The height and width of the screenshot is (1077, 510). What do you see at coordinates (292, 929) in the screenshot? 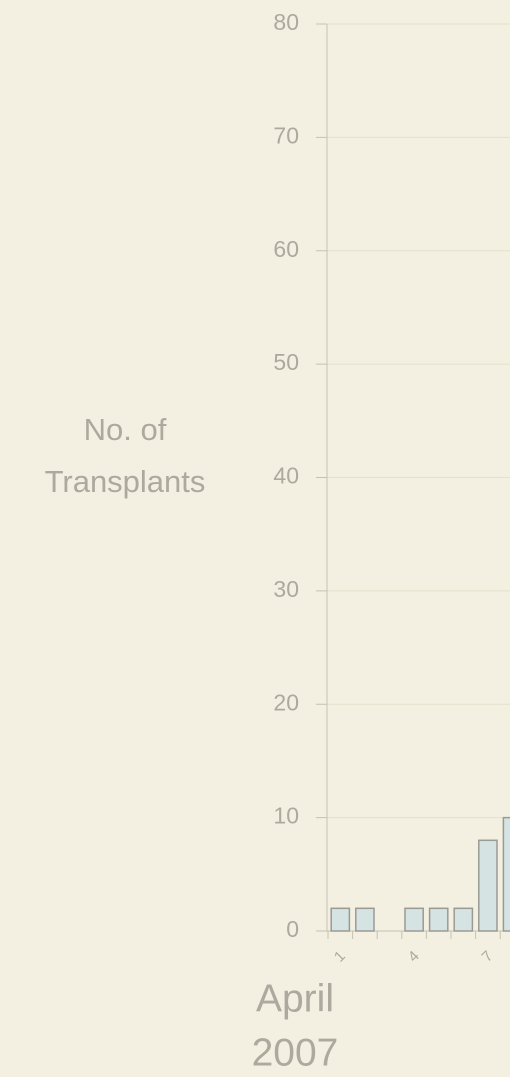
I see `y-tick-label: 0` at bounding box center [292, 929].